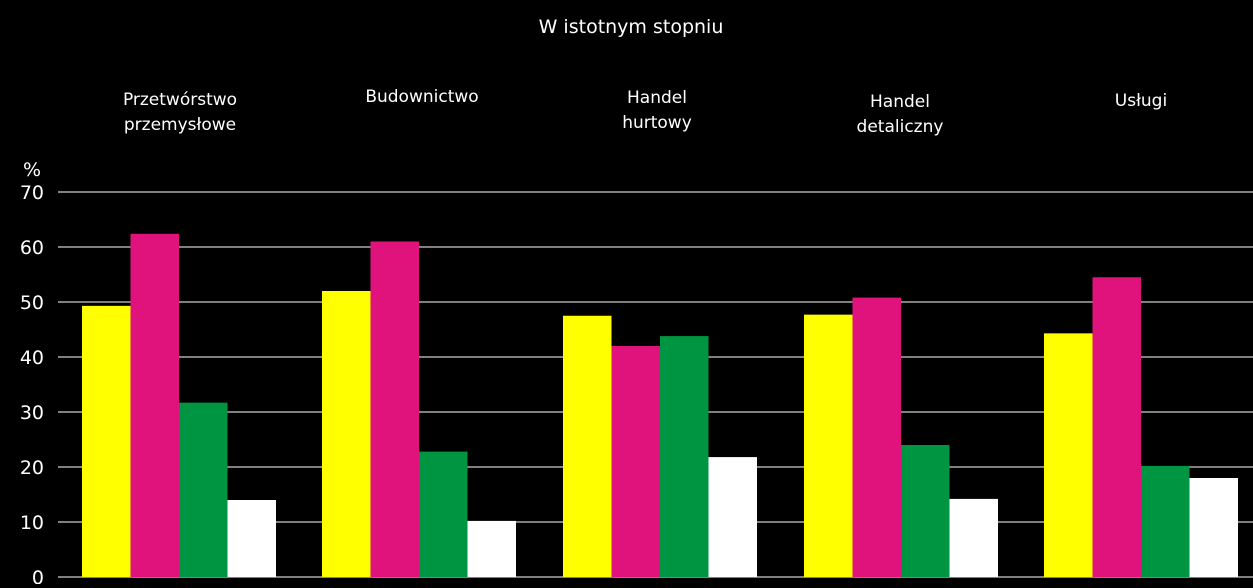 The width and height of the screenshot is (1253, 588). What do you see at coordinates (1141, 101) in the screenshot?
I see `category-label: Usługi` at bounding box center [1141, 101].